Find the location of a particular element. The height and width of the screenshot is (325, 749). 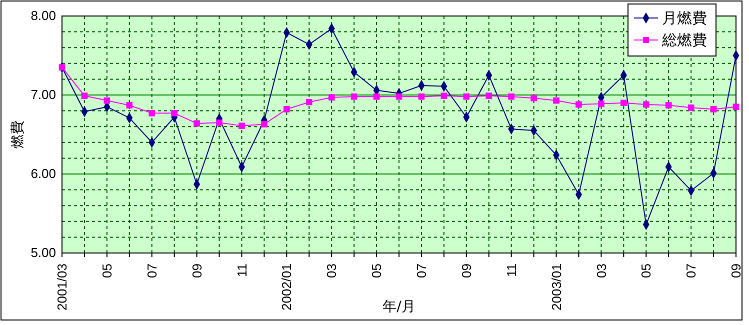

y-axis-title: 燃費 is located at coordinates (18, 134).